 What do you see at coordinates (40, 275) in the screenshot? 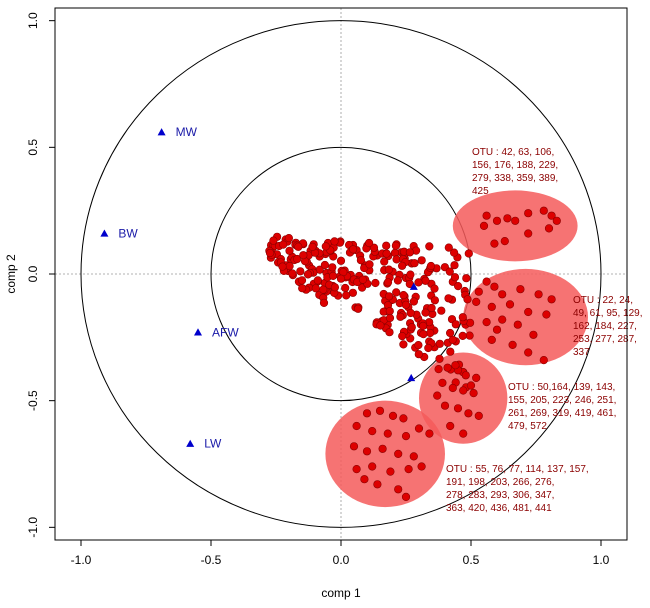
I see `y-axis: -1.0 -0.5 0.0 0.5 1.0` at bounding box center [40, 275].